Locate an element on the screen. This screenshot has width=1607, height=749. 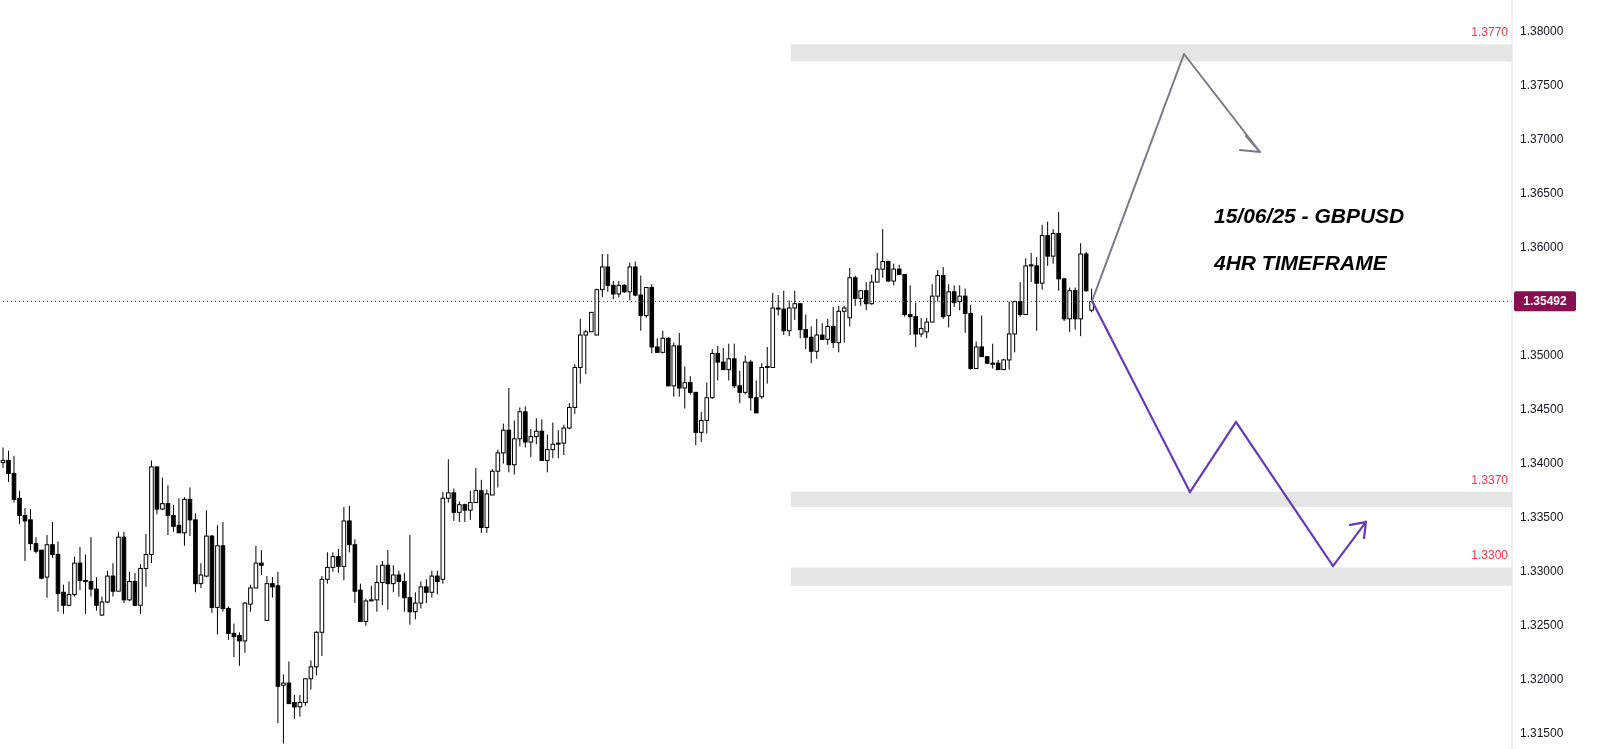
y-tick-label: 1.38000 is located at coordinates (1542, 30).